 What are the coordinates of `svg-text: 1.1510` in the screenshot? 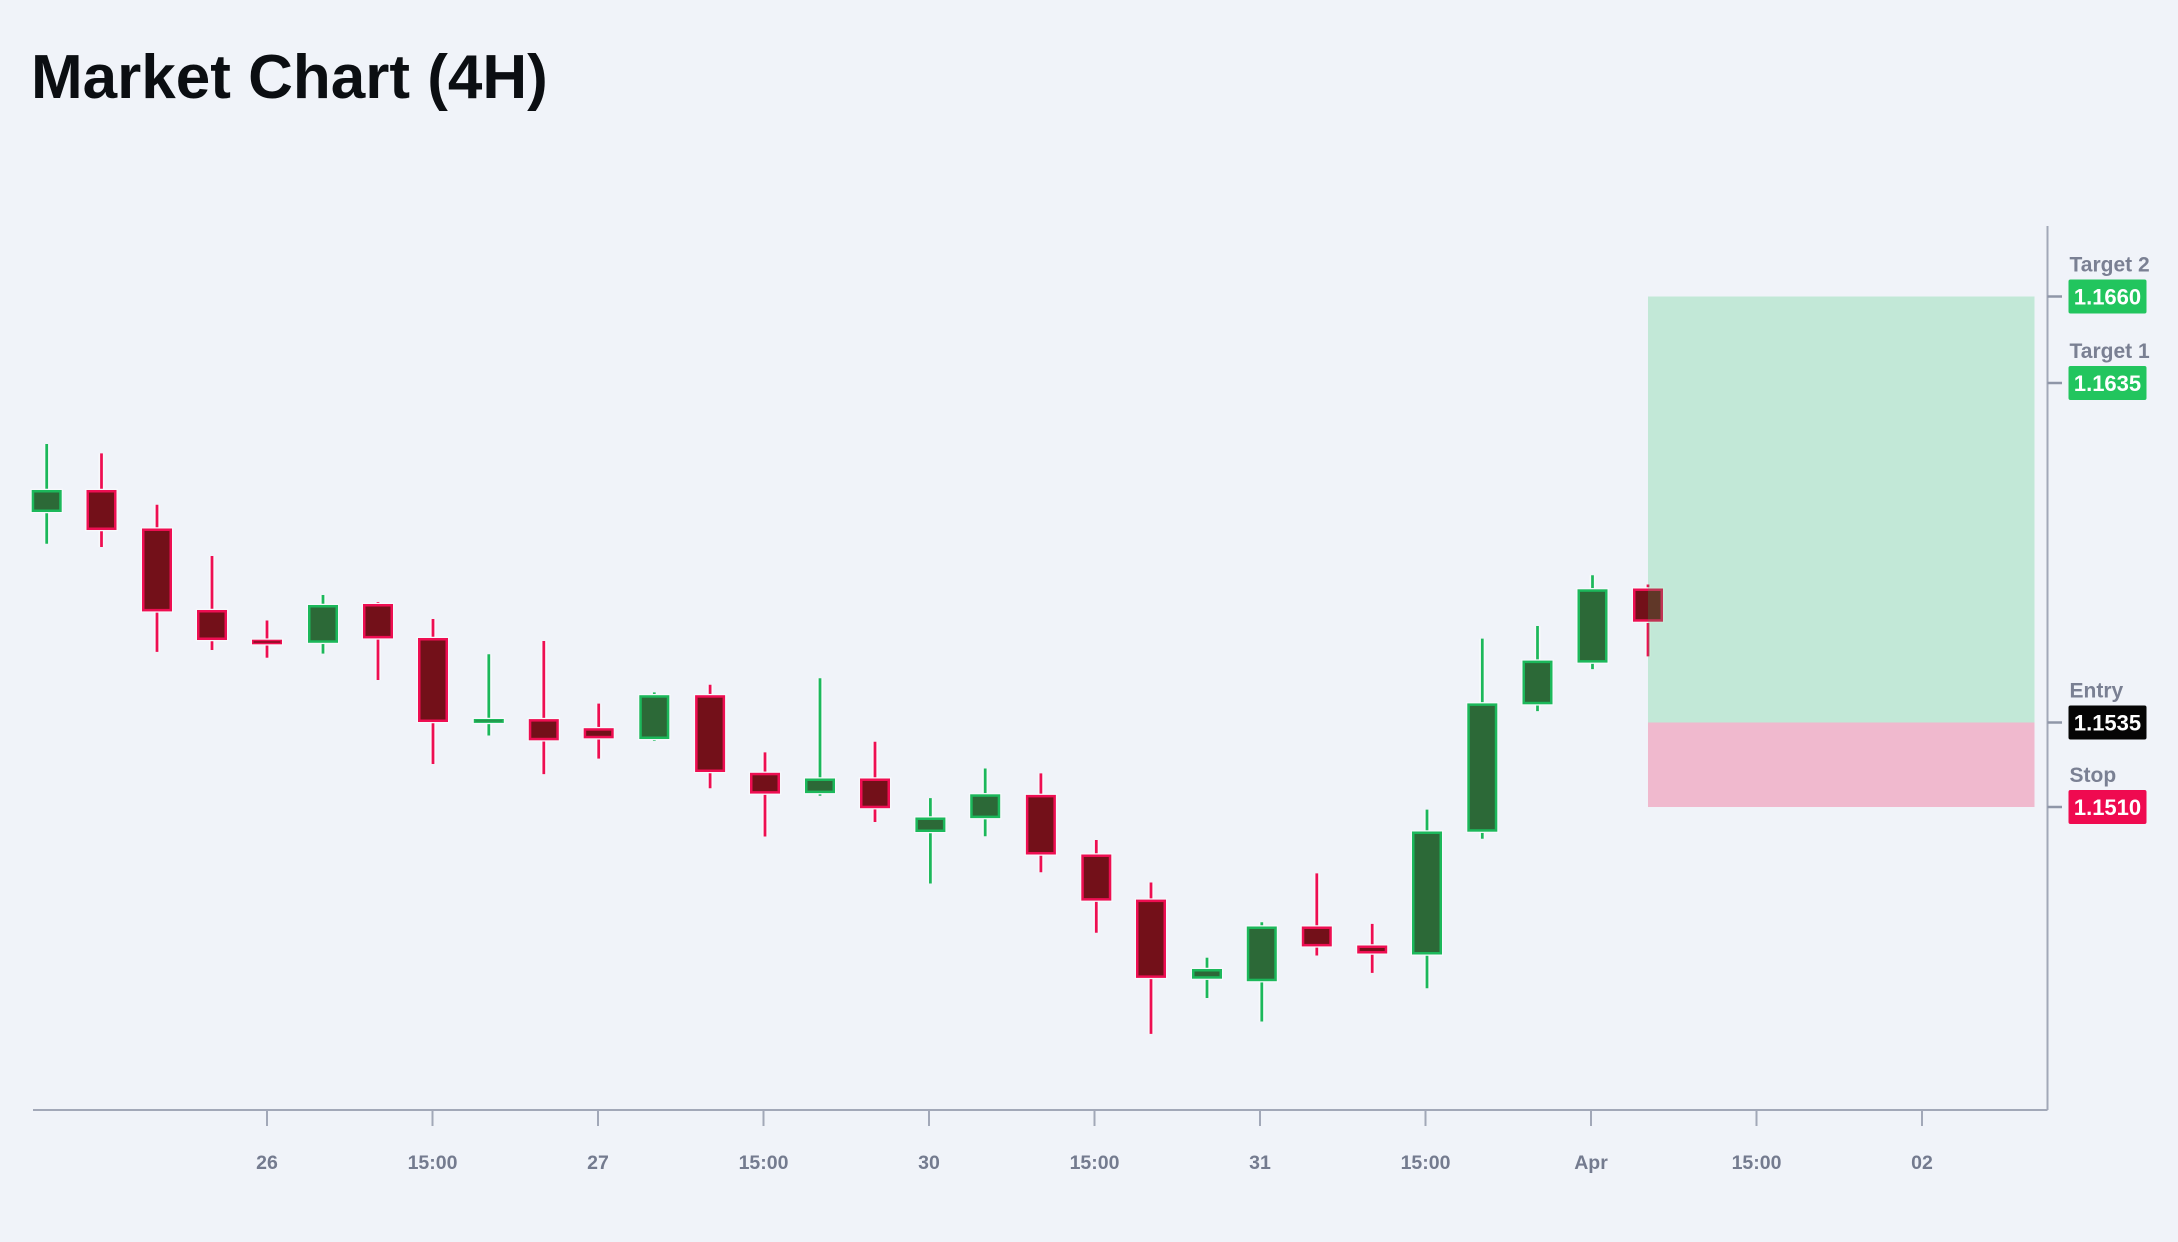 It's located at (2107, 807).